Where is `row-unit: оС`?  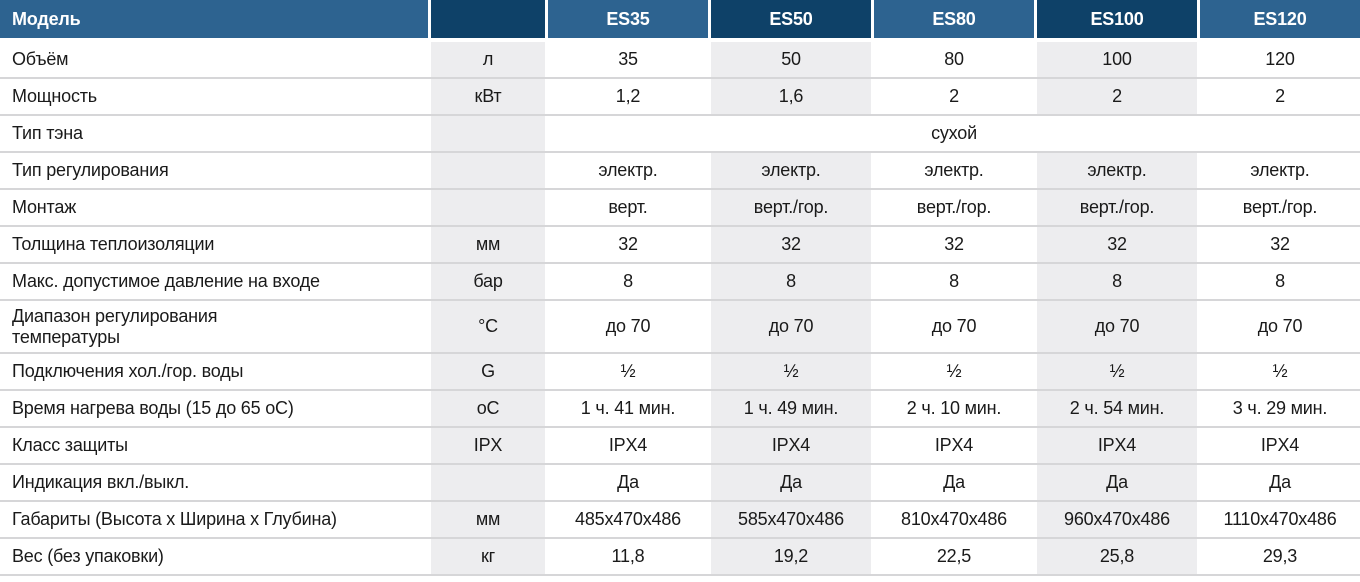 row-unit: оС is located at coordinates (488, 408).